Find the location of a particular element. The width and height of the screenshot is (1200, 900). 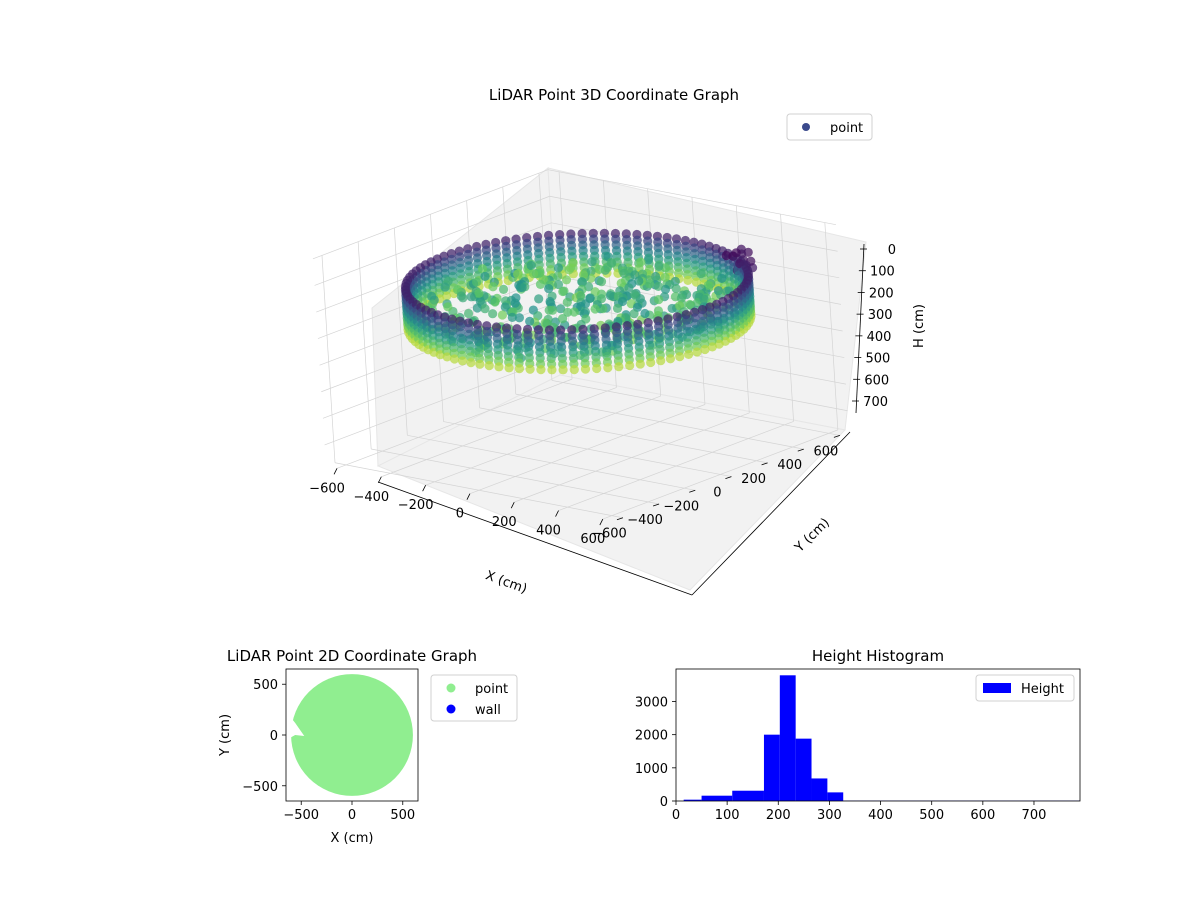

x-tick-label-3d: −200 is located at coordinates (416, 505).